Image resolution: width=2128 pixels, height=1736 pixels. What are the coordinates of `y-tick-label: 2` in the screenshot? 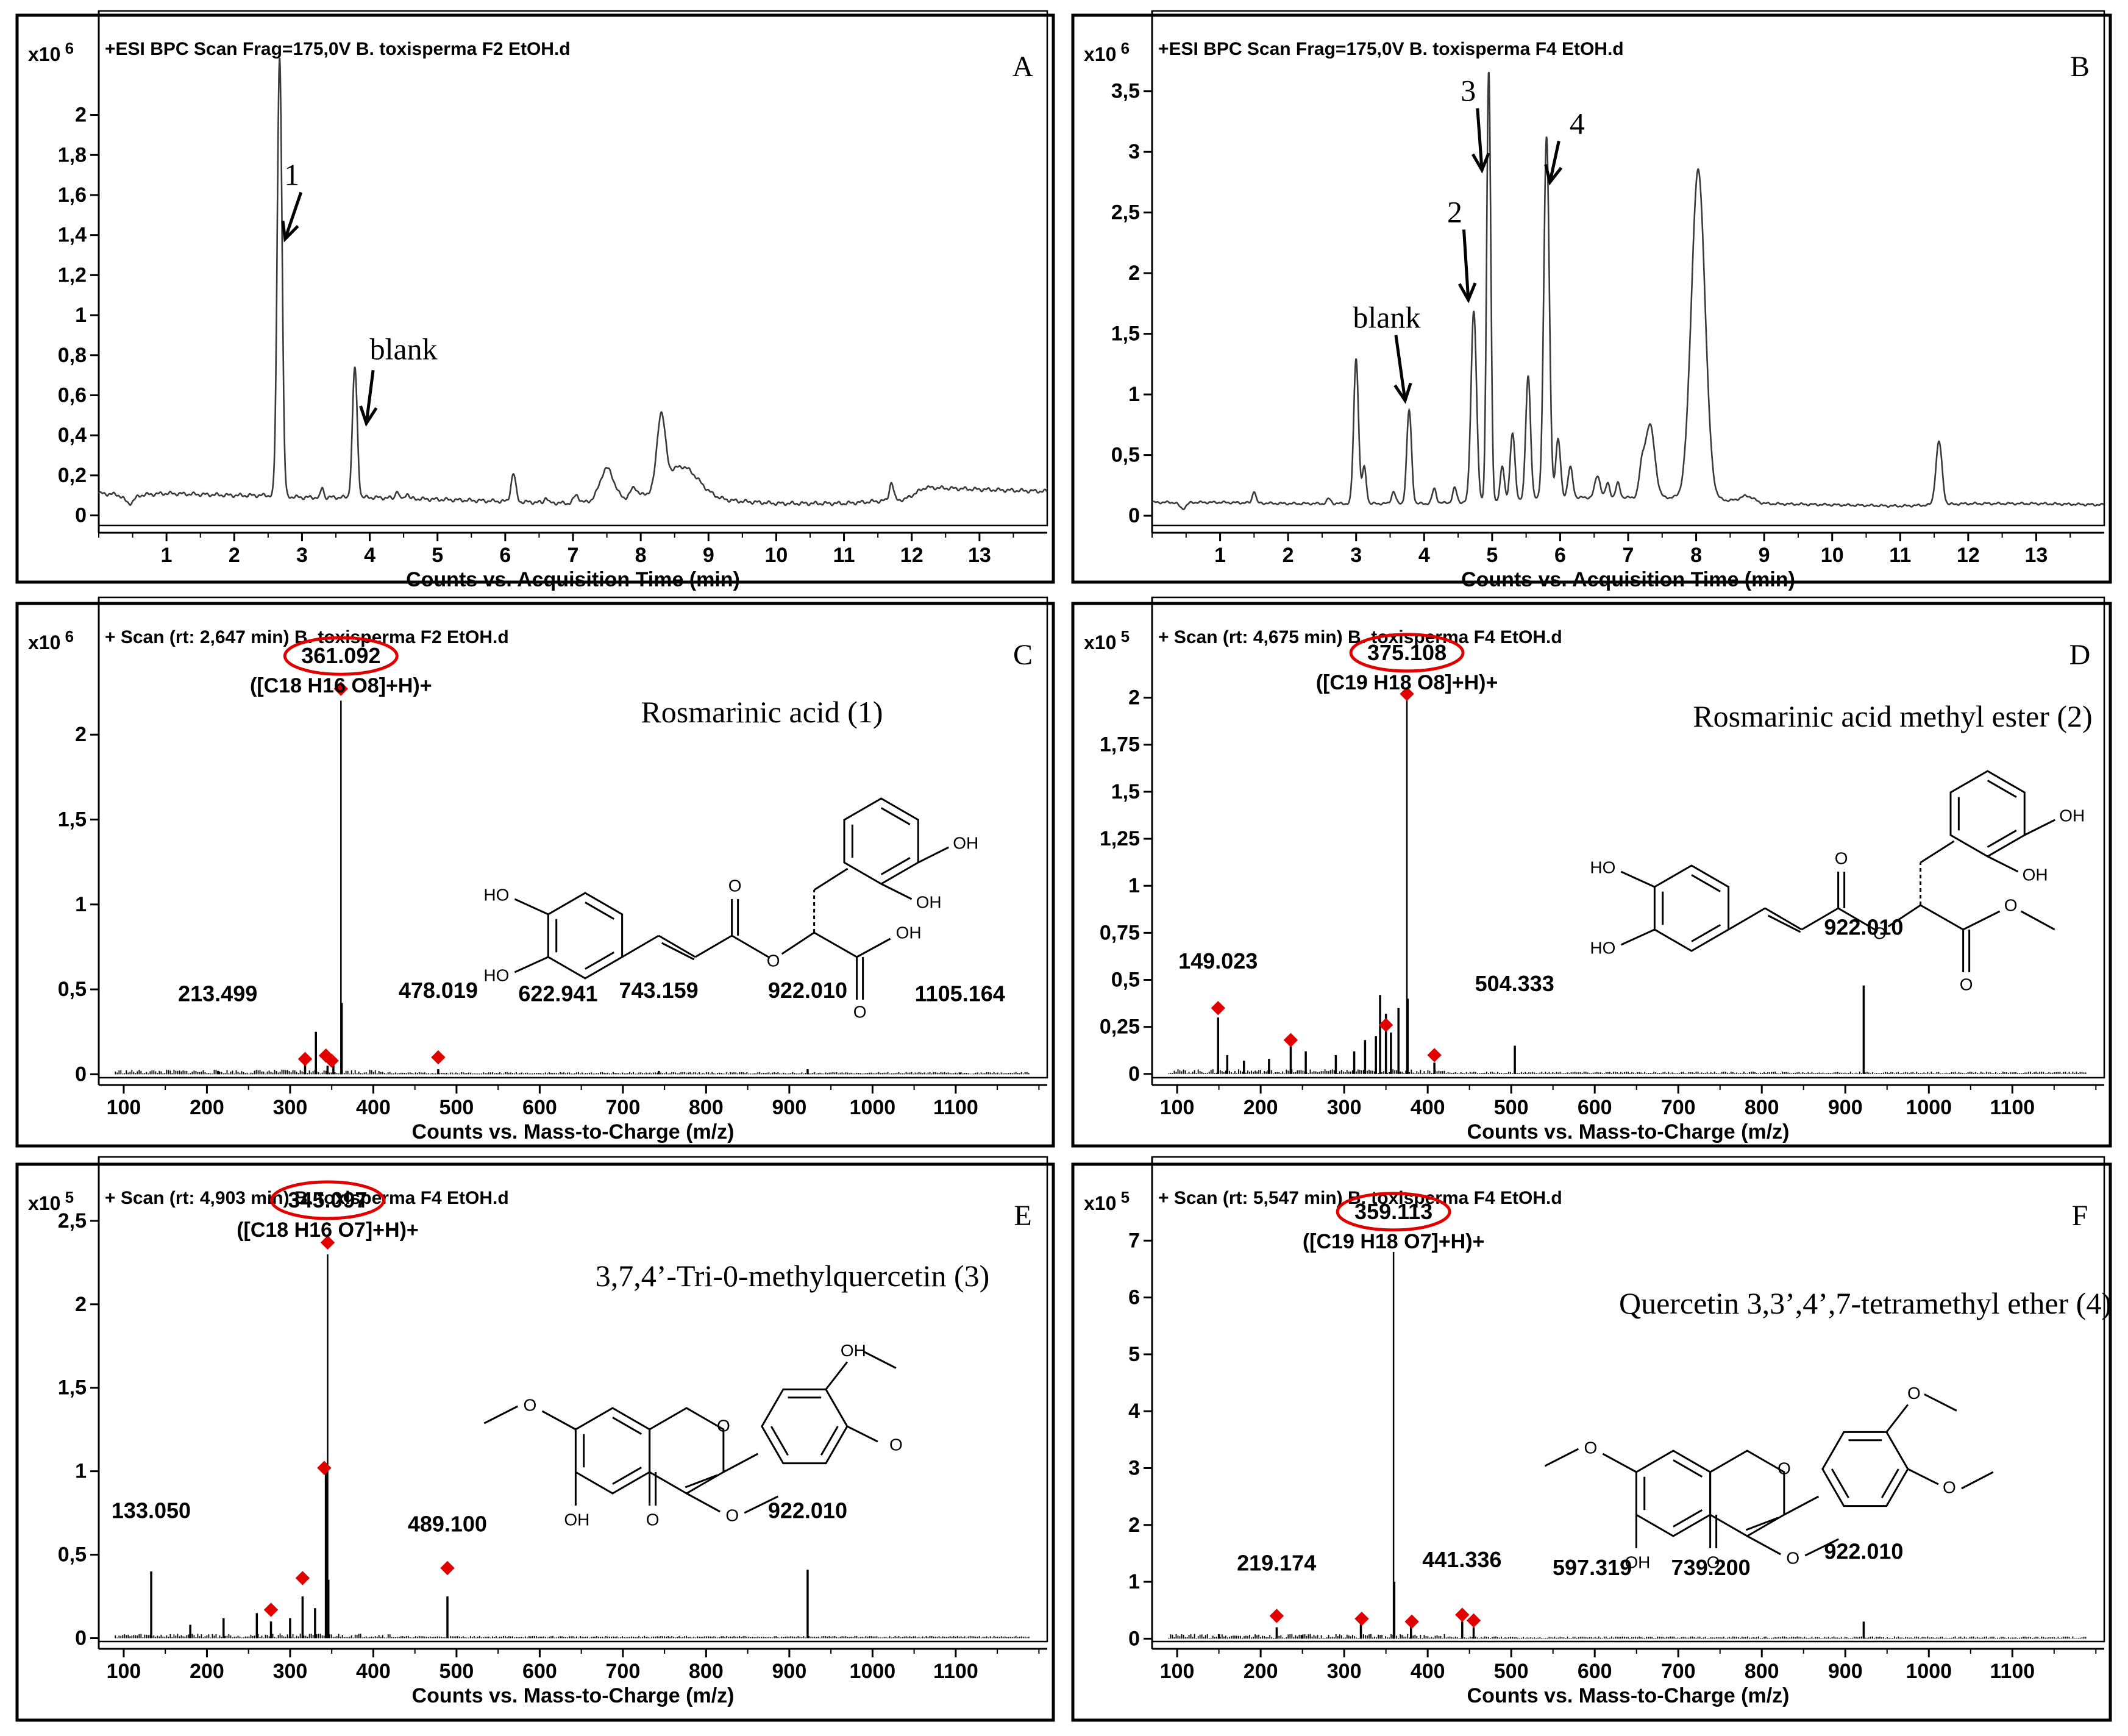 It's located at (81, 734).